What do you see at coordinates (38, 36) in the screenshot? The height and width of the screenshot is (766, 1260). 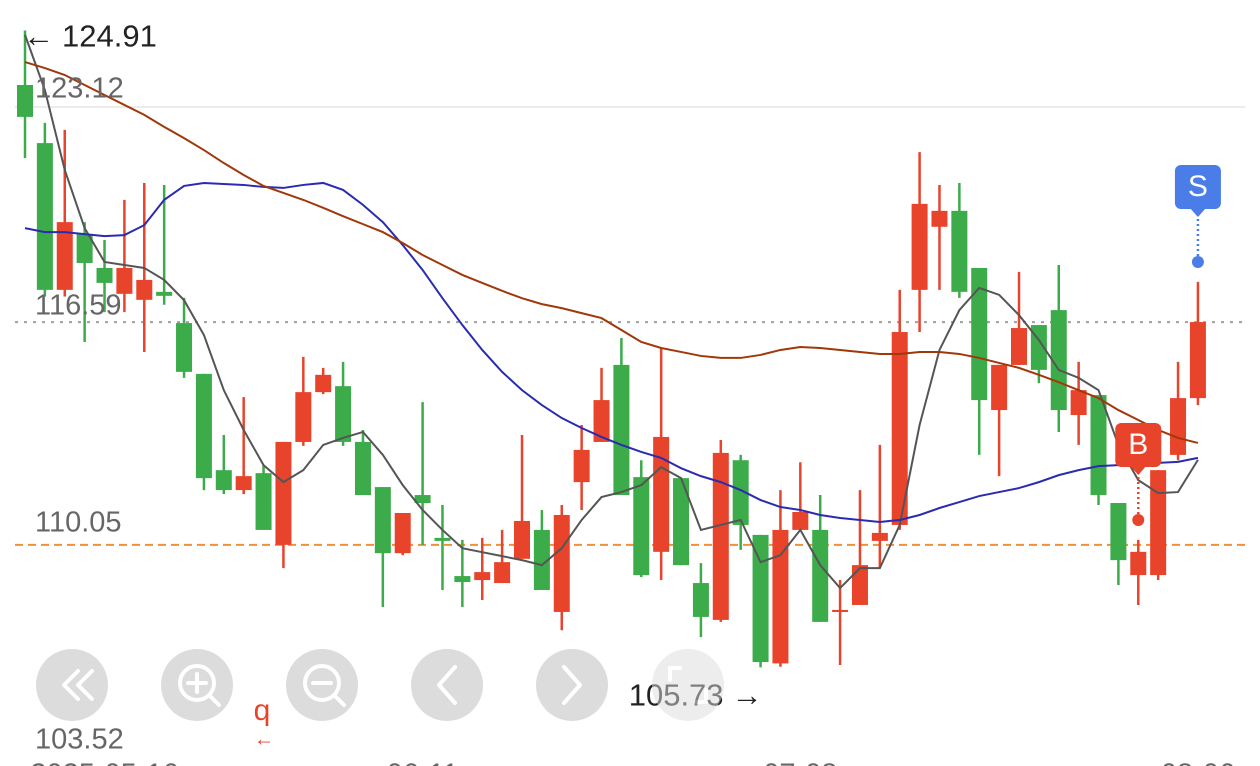 I see `annotation-arrow: ←` at bounding box center [38, 36].